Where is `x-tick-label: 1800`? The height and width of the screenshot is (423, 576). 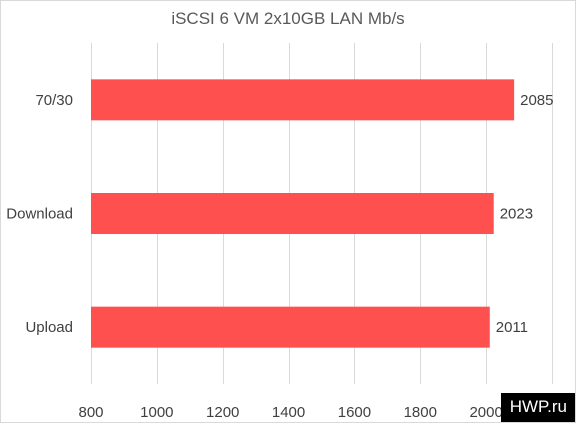 x-tick-label: 1800 is located at coordinates (420, 412).